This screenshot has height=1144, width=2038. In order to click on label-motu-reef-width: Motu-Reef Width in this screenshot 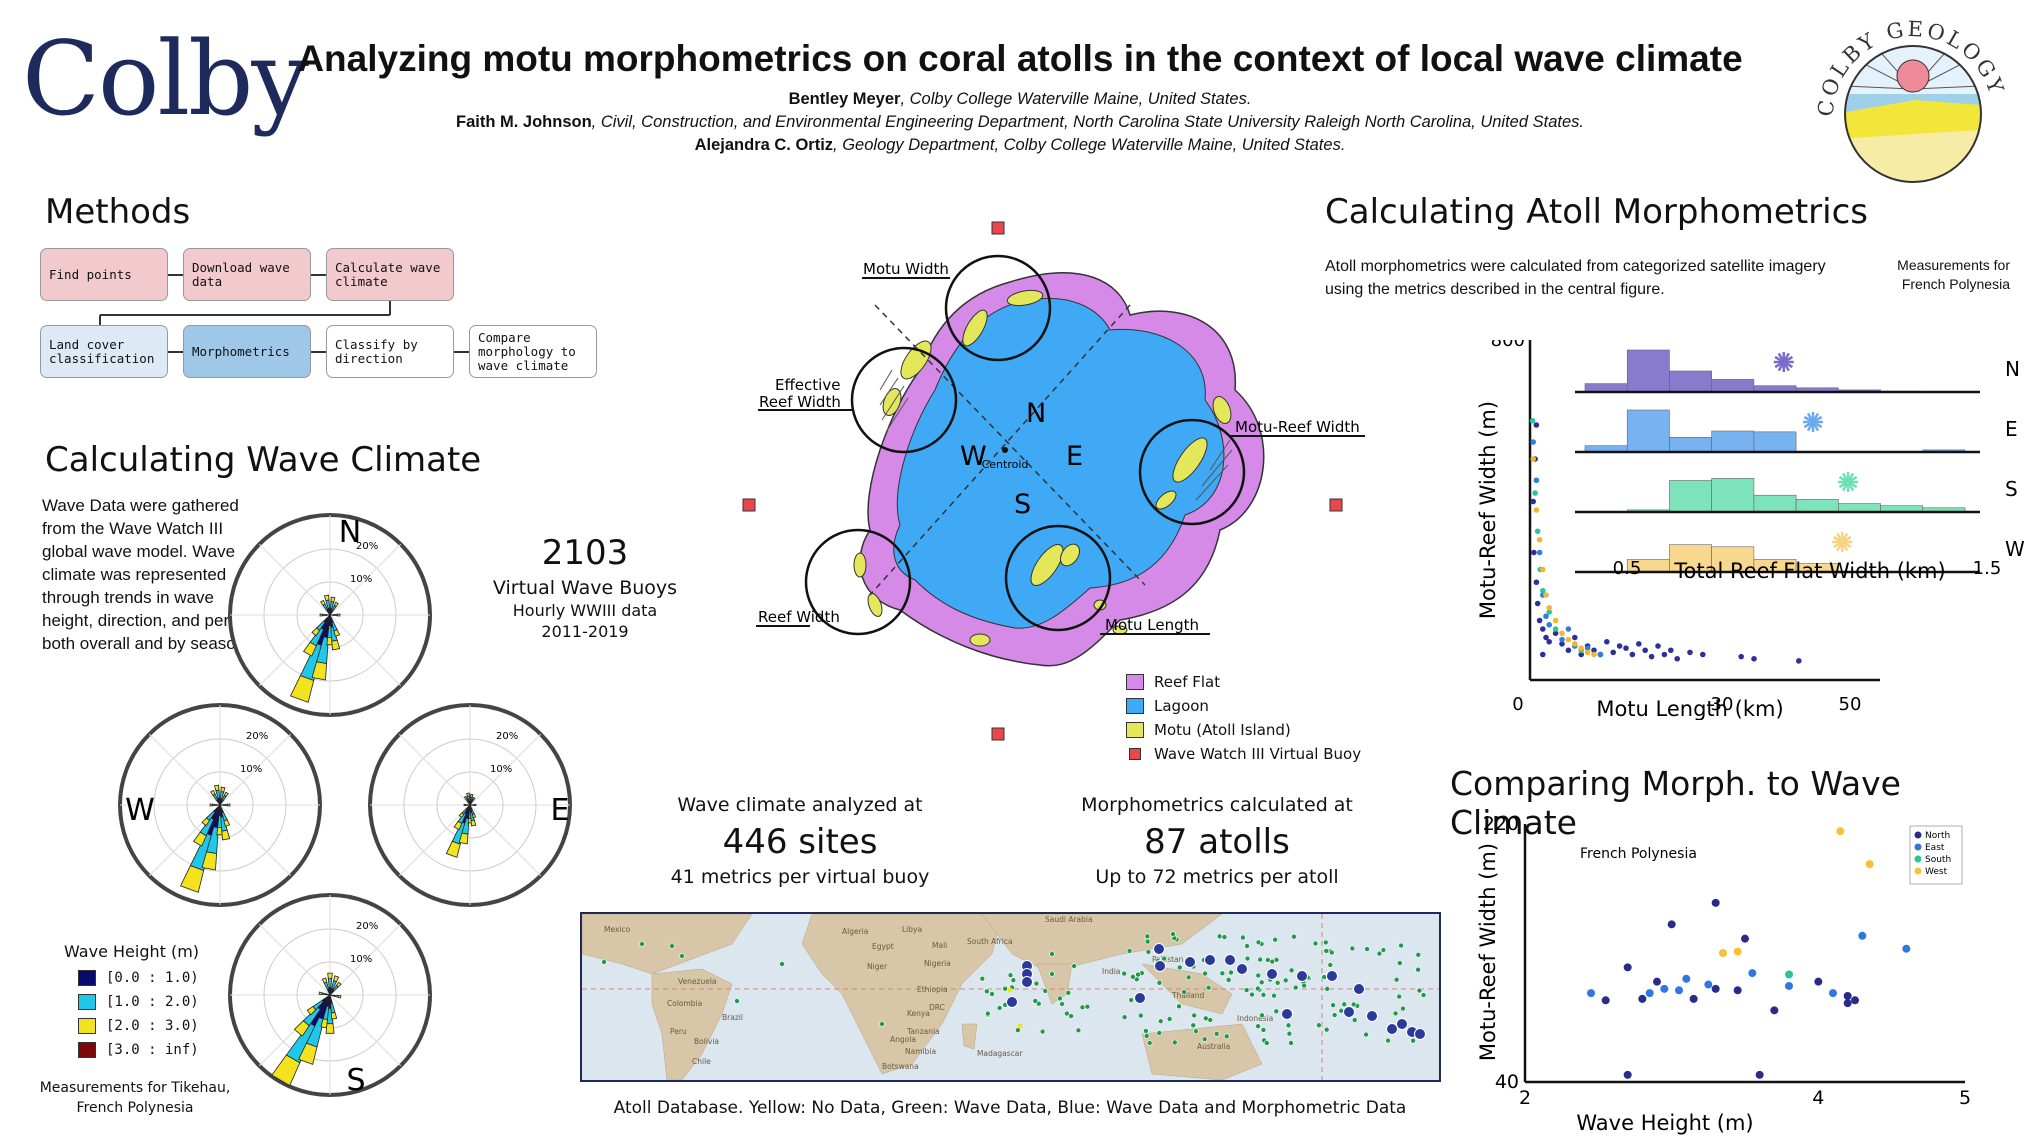, I will do `click(1297, 427)`.